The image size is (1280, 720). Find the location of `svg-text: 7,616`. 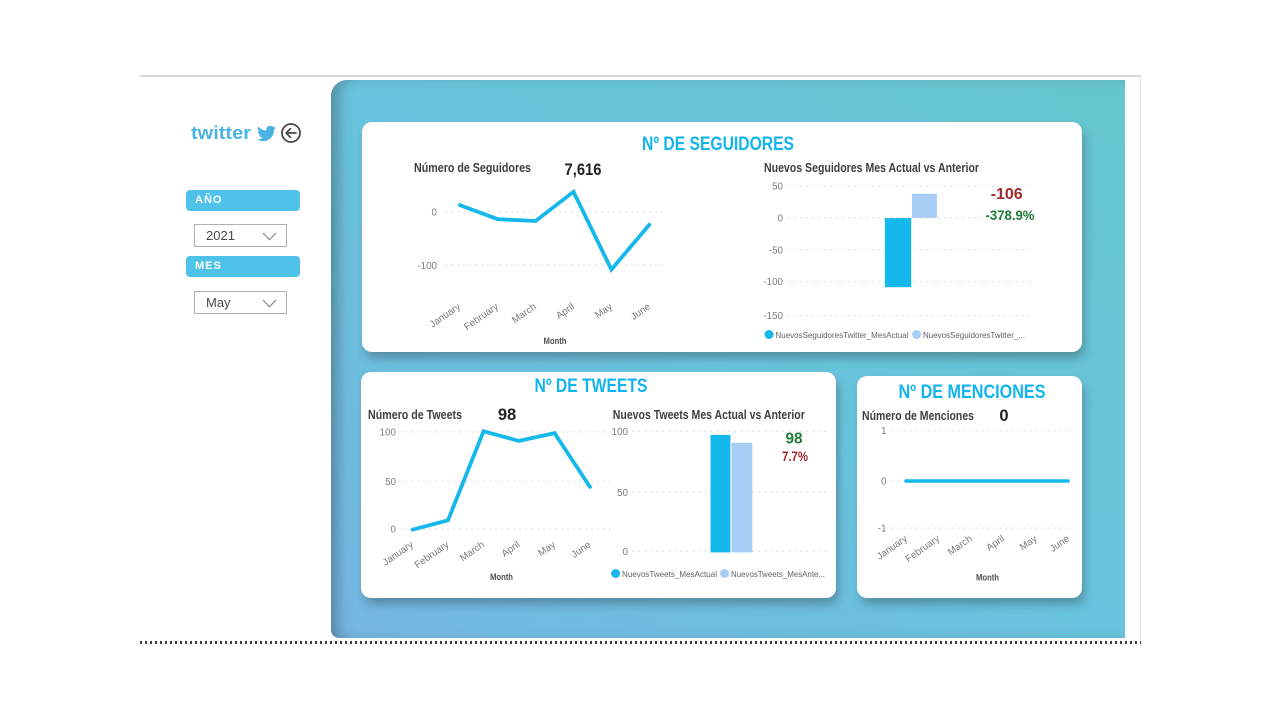

svg-text: 7,616 is located at coordinates (583, 170).